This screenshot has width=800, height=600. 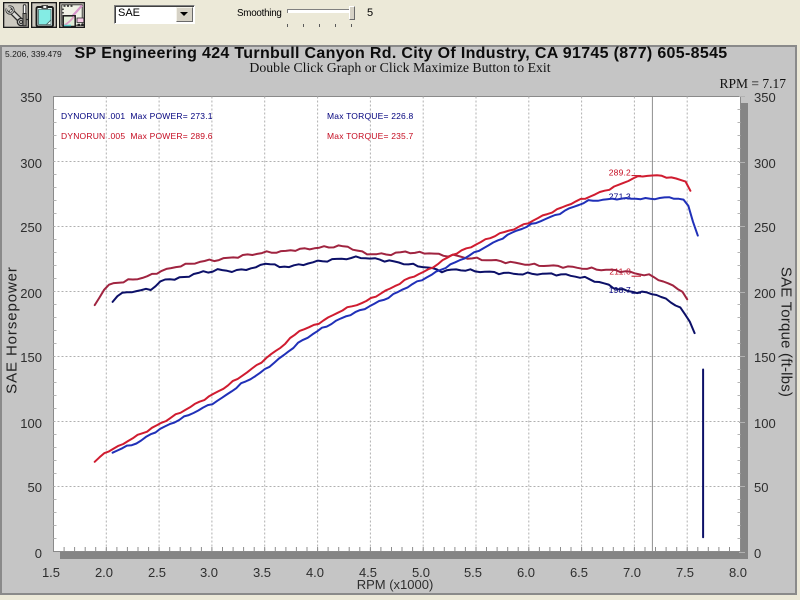 I want to click on svg-text: DYNORUN .005 Max POWER= 289.6, so click(x=137, y=136).